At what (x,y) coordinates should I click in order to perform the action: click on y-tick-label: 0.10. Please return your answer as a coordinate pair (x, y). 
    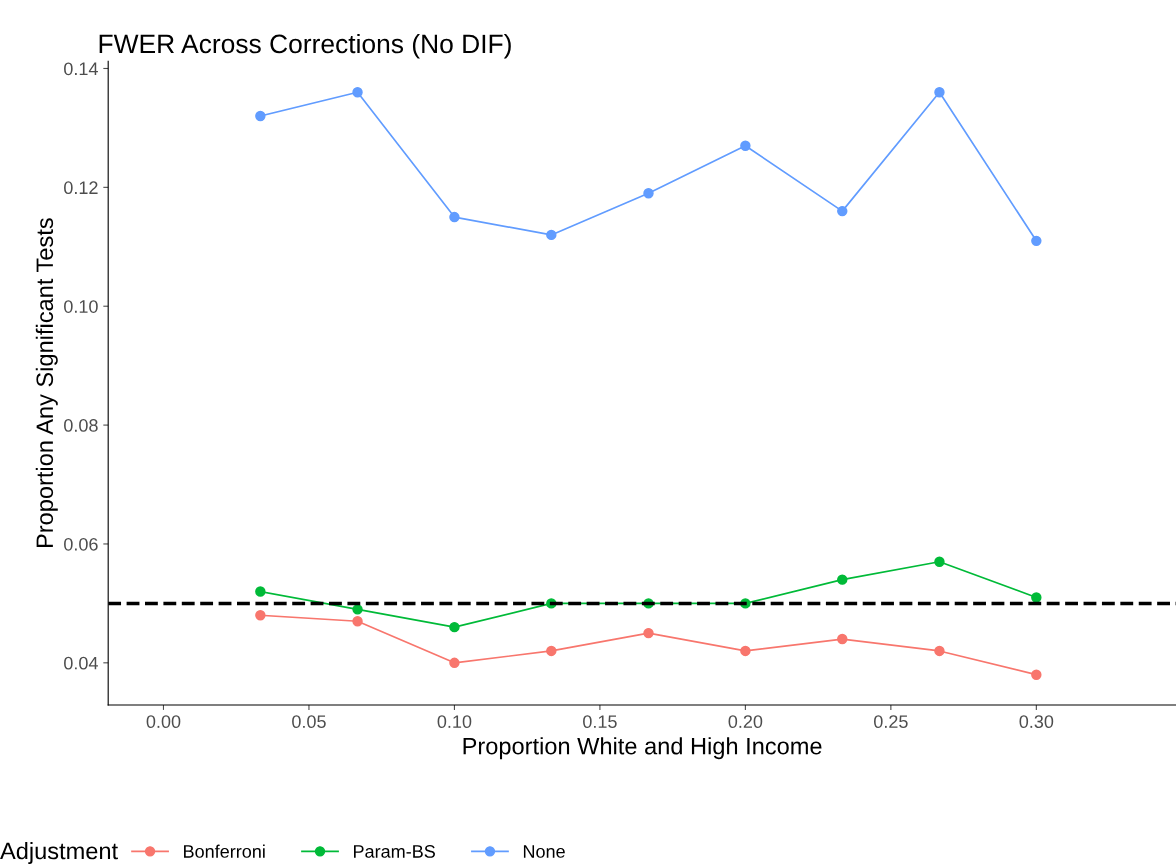
    Looking at the image, I should click on (81, 306).